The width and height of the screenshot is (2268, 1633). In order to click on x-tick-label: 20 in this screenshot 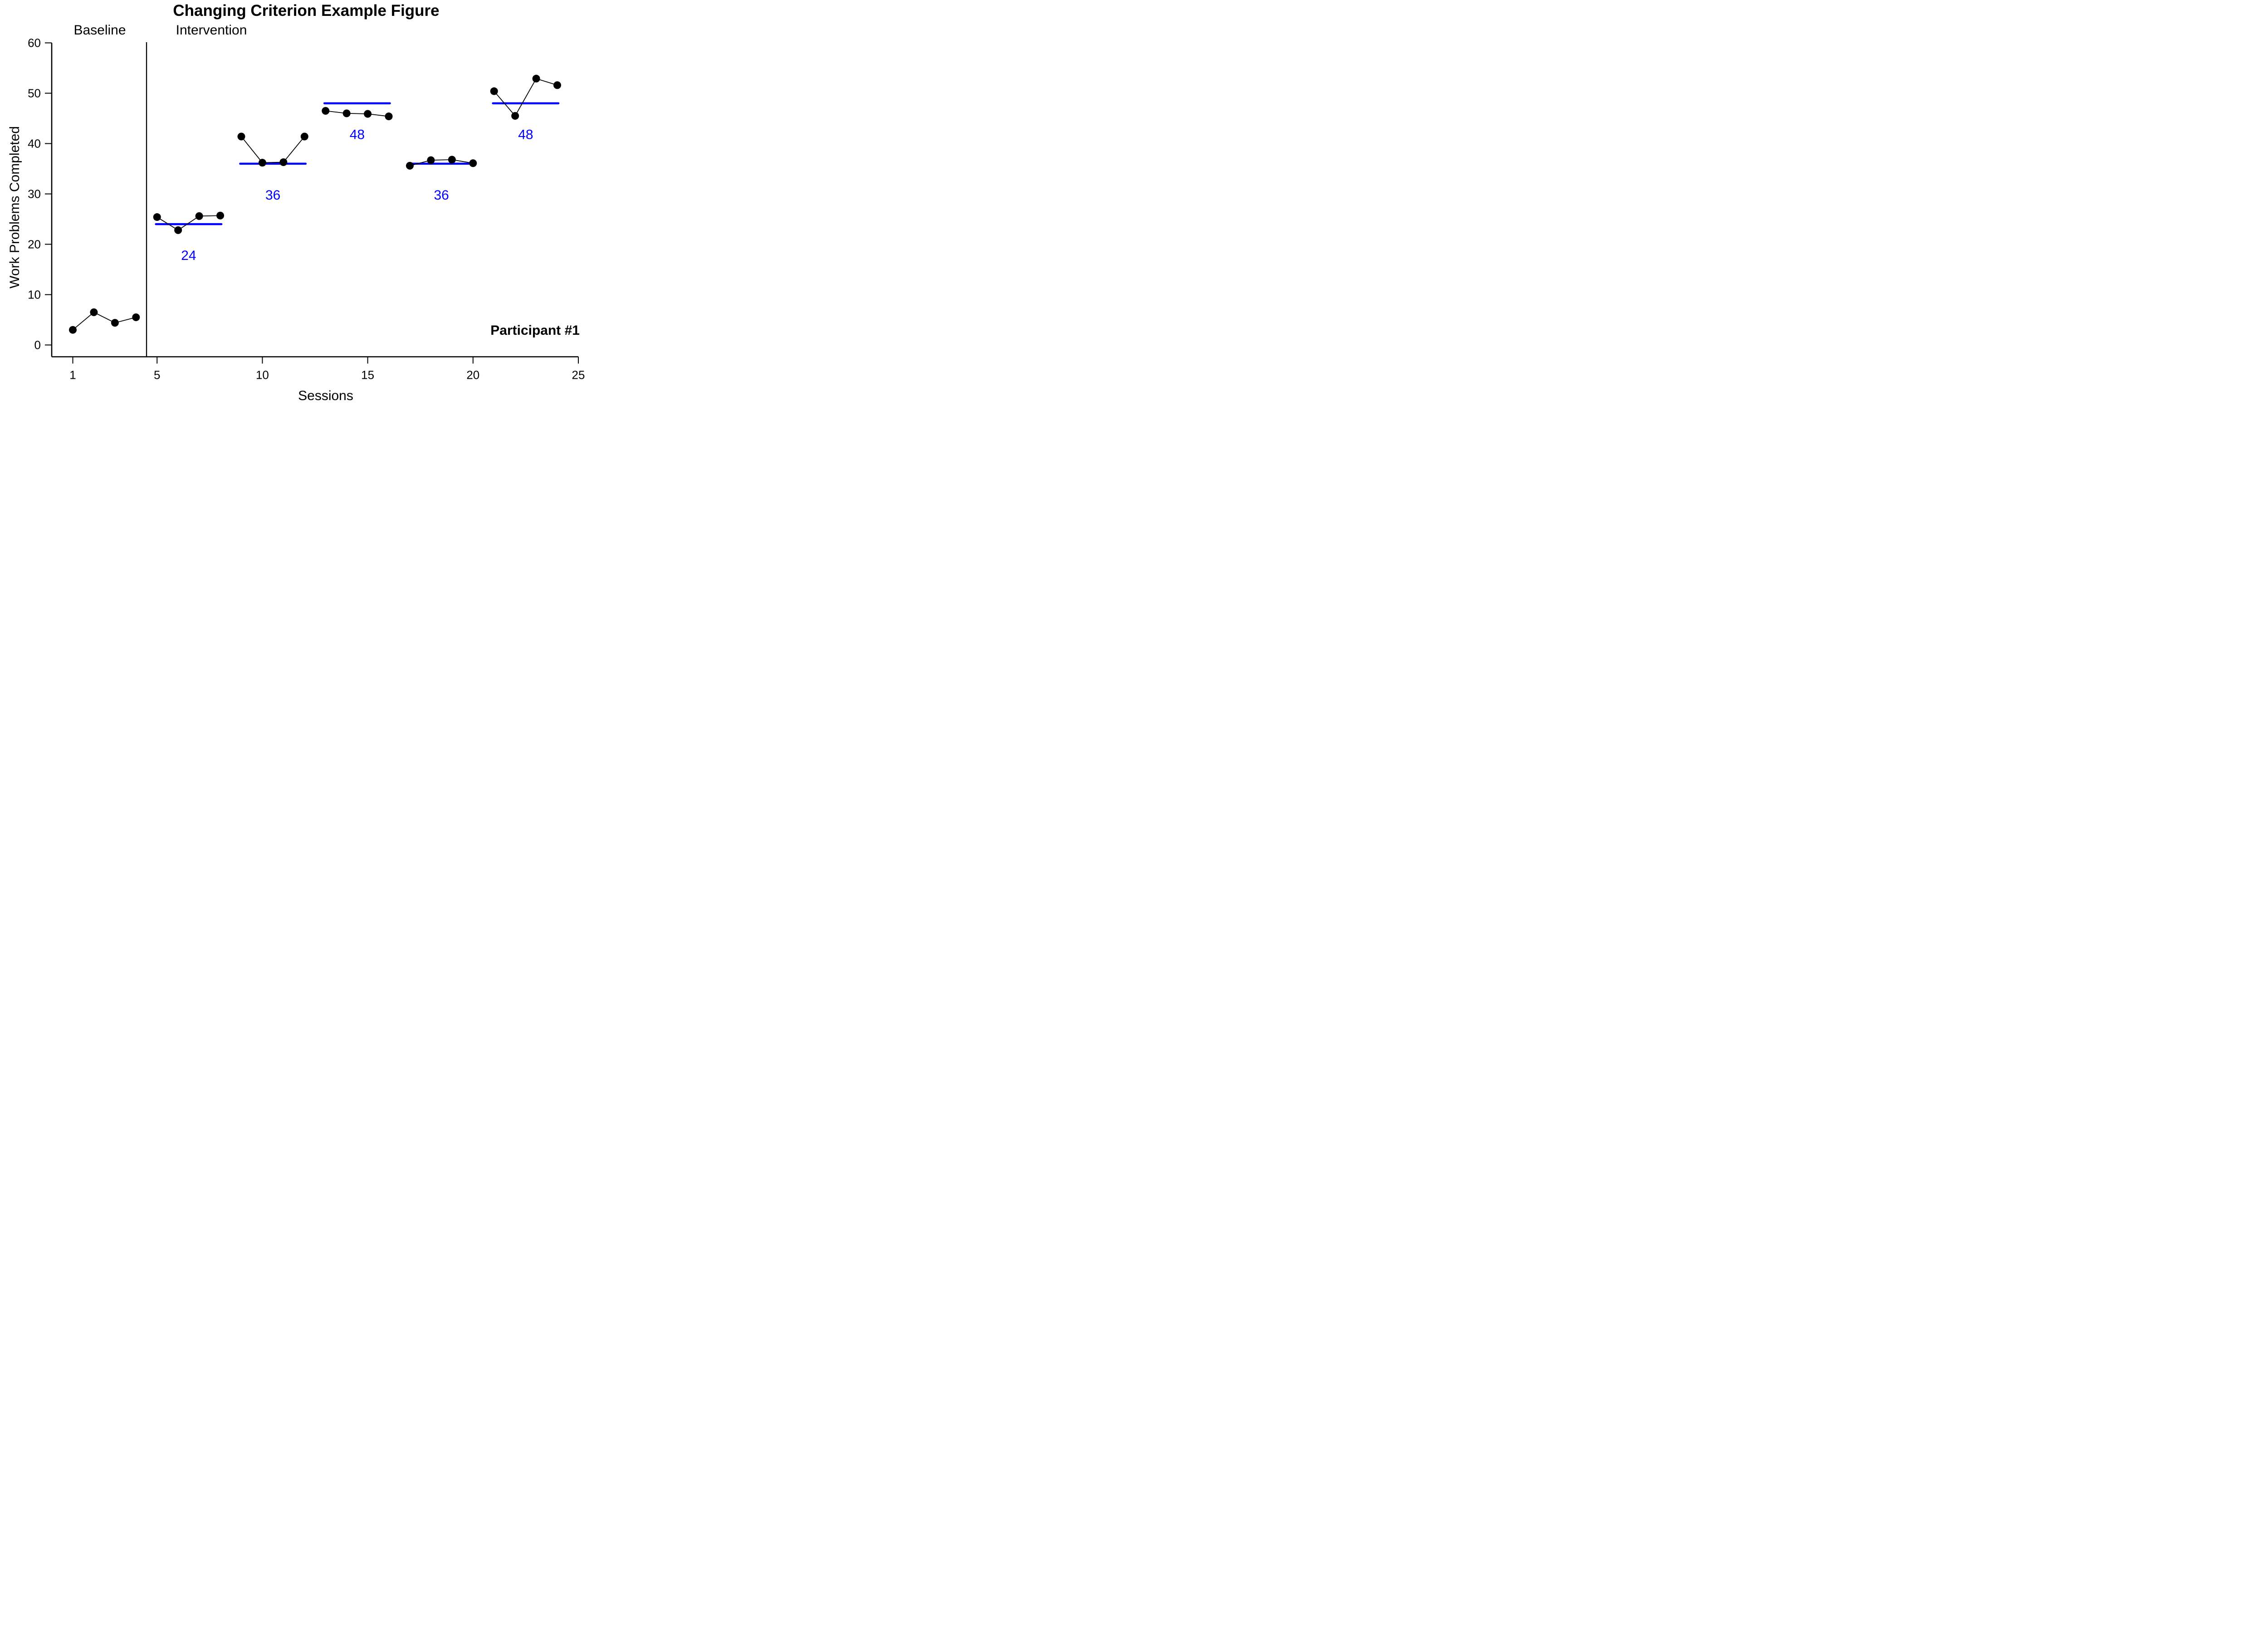, I will do `click(473, 375)`.